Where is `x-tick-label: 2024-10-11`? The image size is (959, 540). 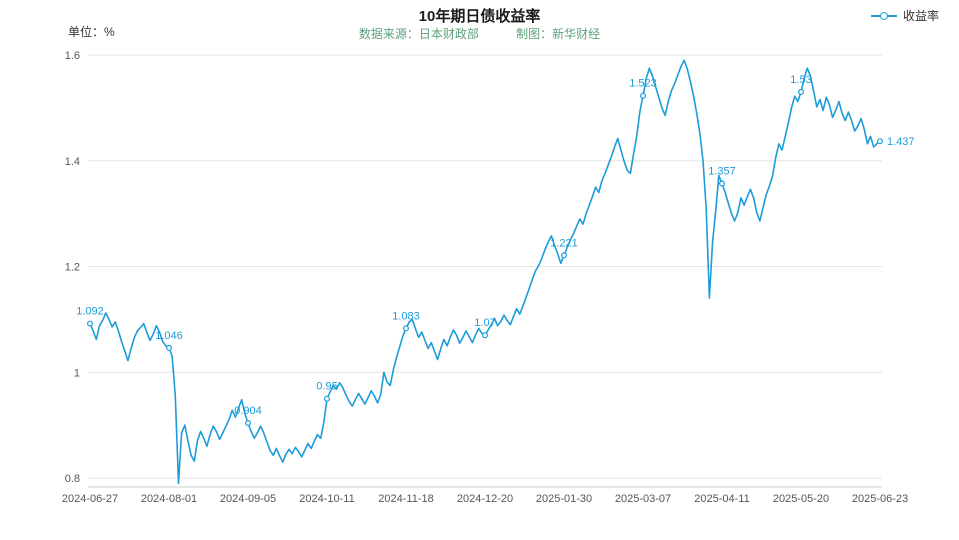 x-tick-label: 2024-10-11 is located at coordinates (326, 499).